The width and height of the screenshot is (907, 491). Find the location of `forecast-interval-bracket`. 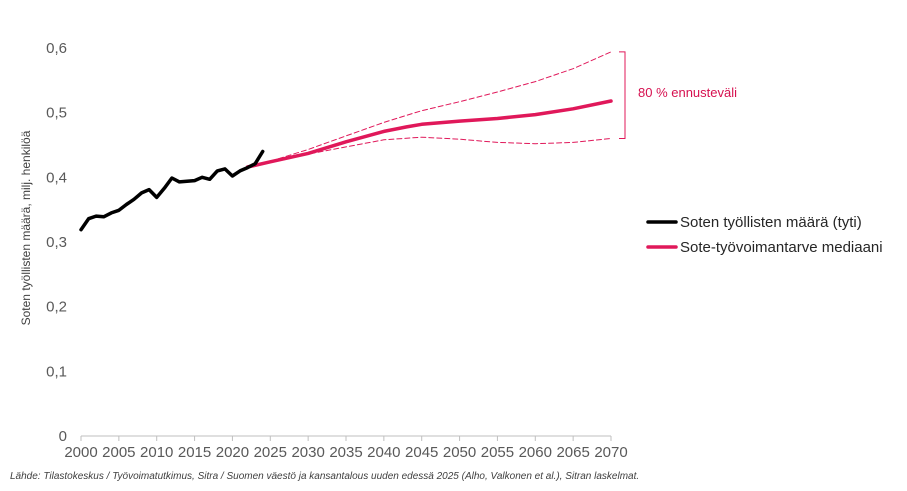

forecast-interval-bracket is located at coordinates (622, 95).